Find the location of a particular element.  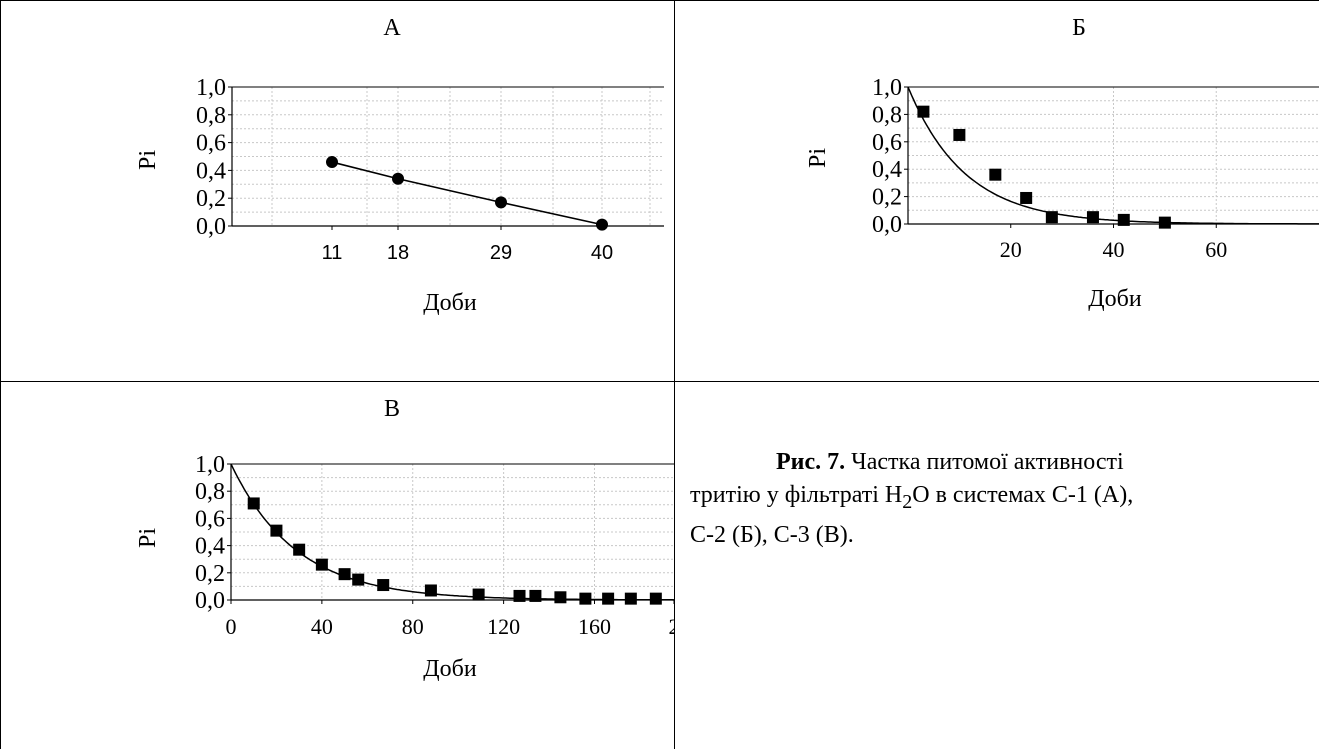

x-tick-label: 20 is located at coordinates (1011, 249).